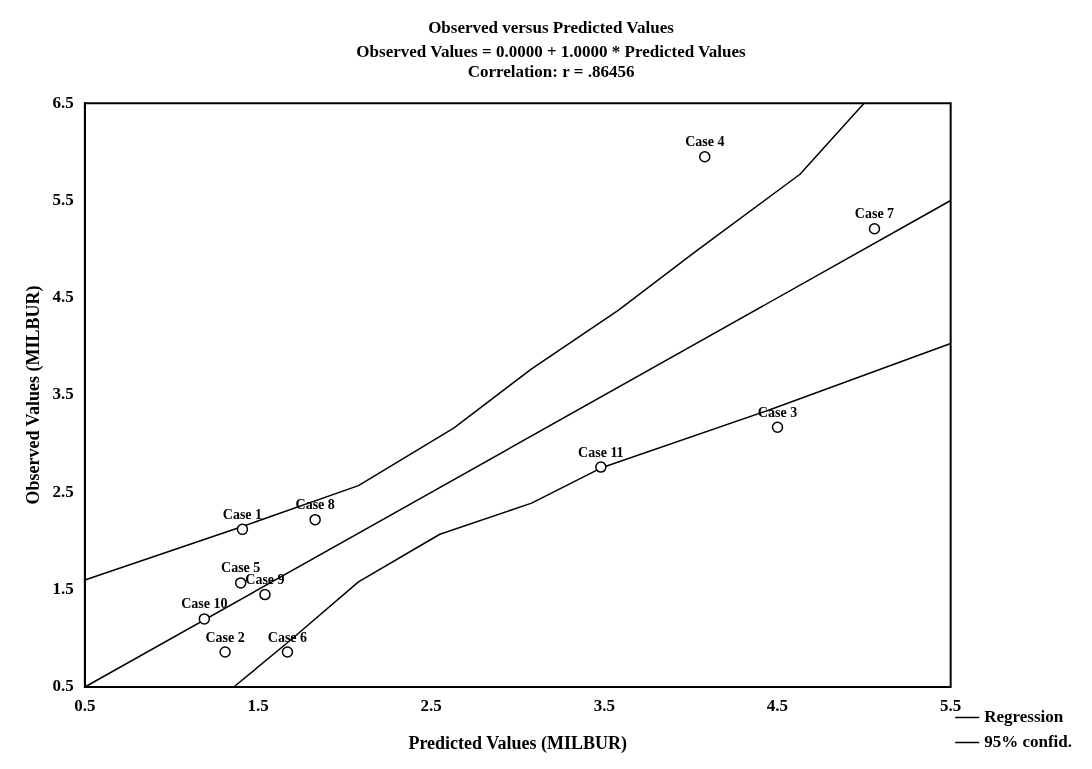 The image size is (1092, 769). What do you see at coordinates (777, 705) in the screenshot?
I see `x-tick-label: 4.5` at bounding box center [777, 705].